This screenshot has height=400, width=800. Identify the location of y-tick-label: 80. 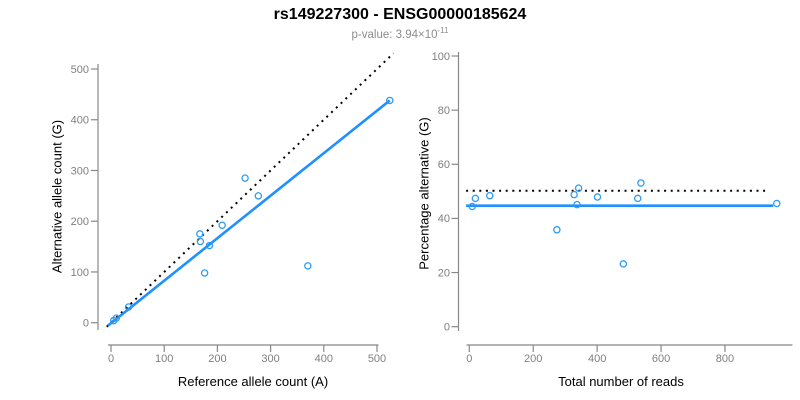
(444, 111).